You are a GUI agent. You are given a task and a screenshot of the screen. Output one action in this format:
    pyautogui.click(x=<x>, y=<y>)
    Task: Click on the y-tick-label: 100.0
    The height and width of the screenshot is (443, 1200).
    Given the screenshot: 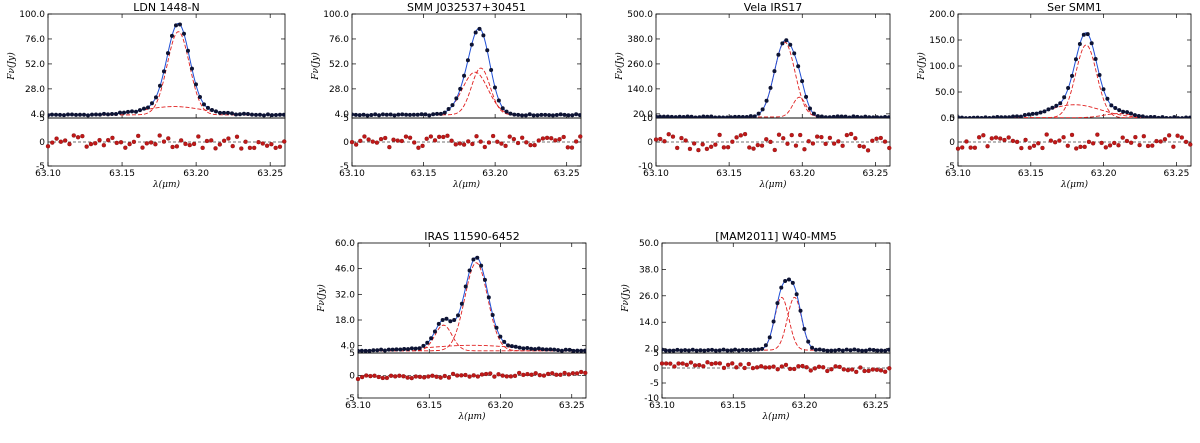 What is the action you would take?
    pyautogui.click(x=32, y=15)
    